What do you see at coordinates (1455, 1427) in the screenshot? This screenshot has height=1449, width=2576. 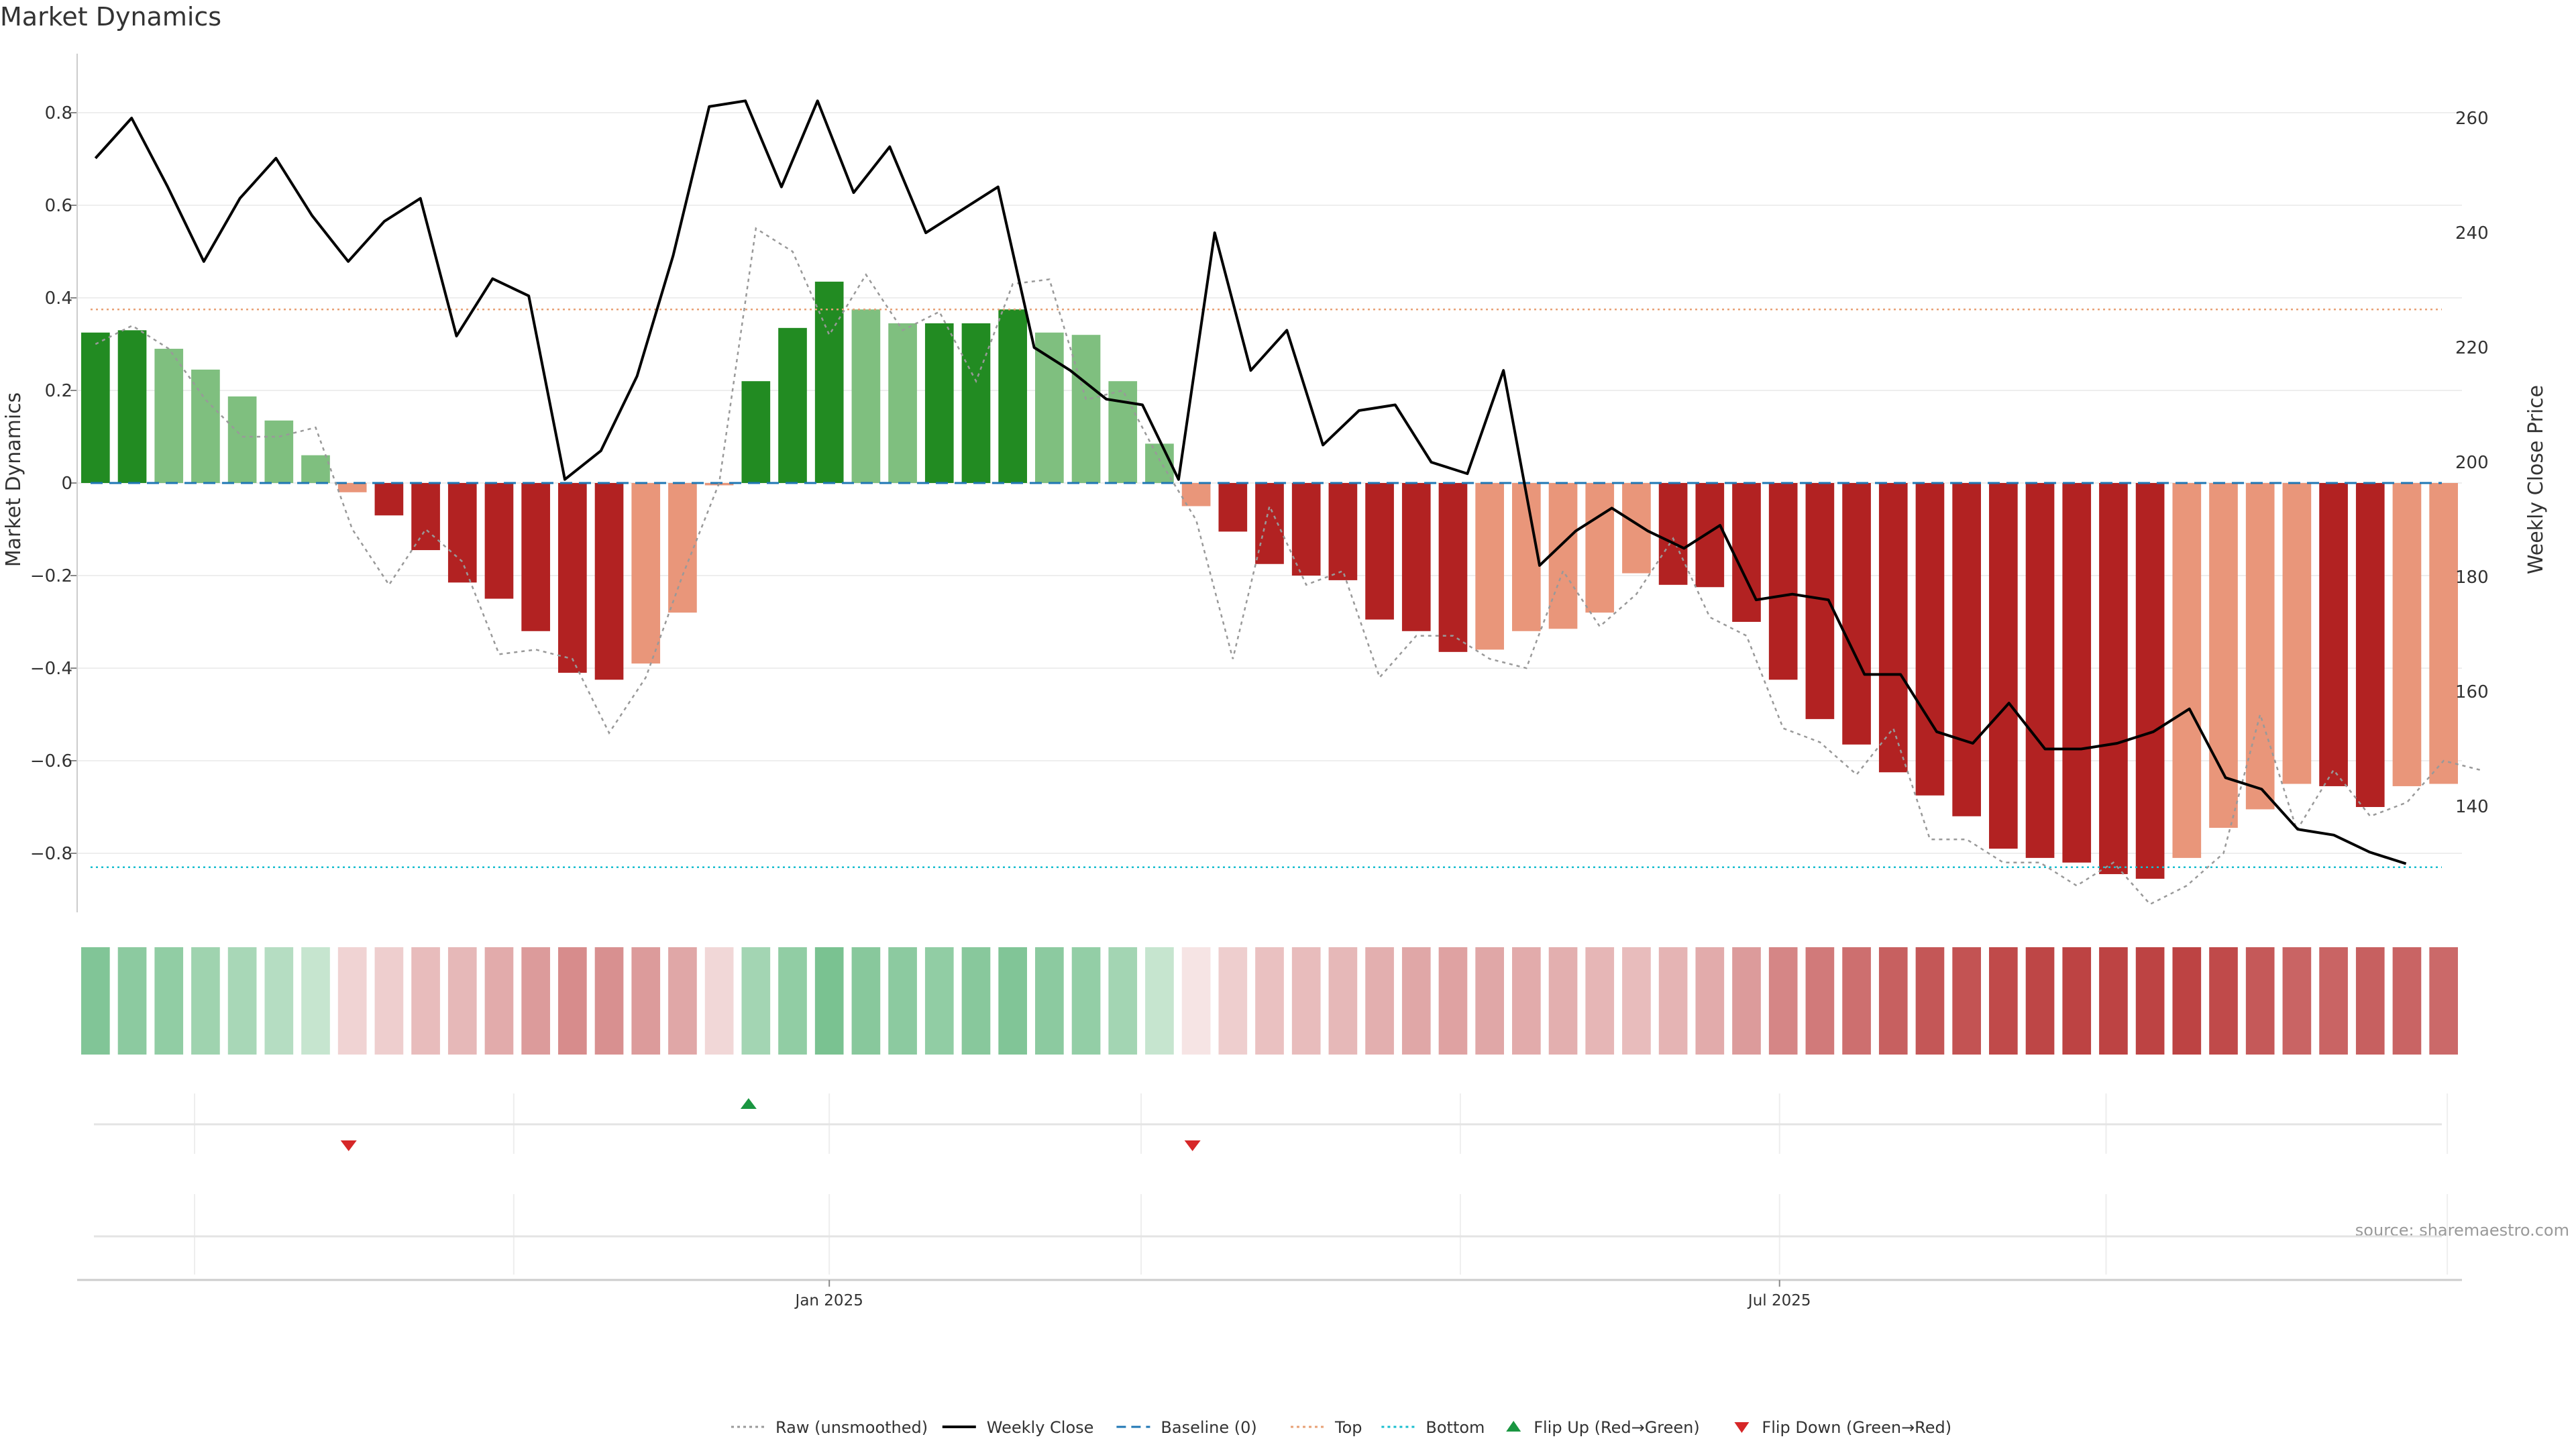 I see `legend-label: Bottom` at bounding box center [1455, 1427].